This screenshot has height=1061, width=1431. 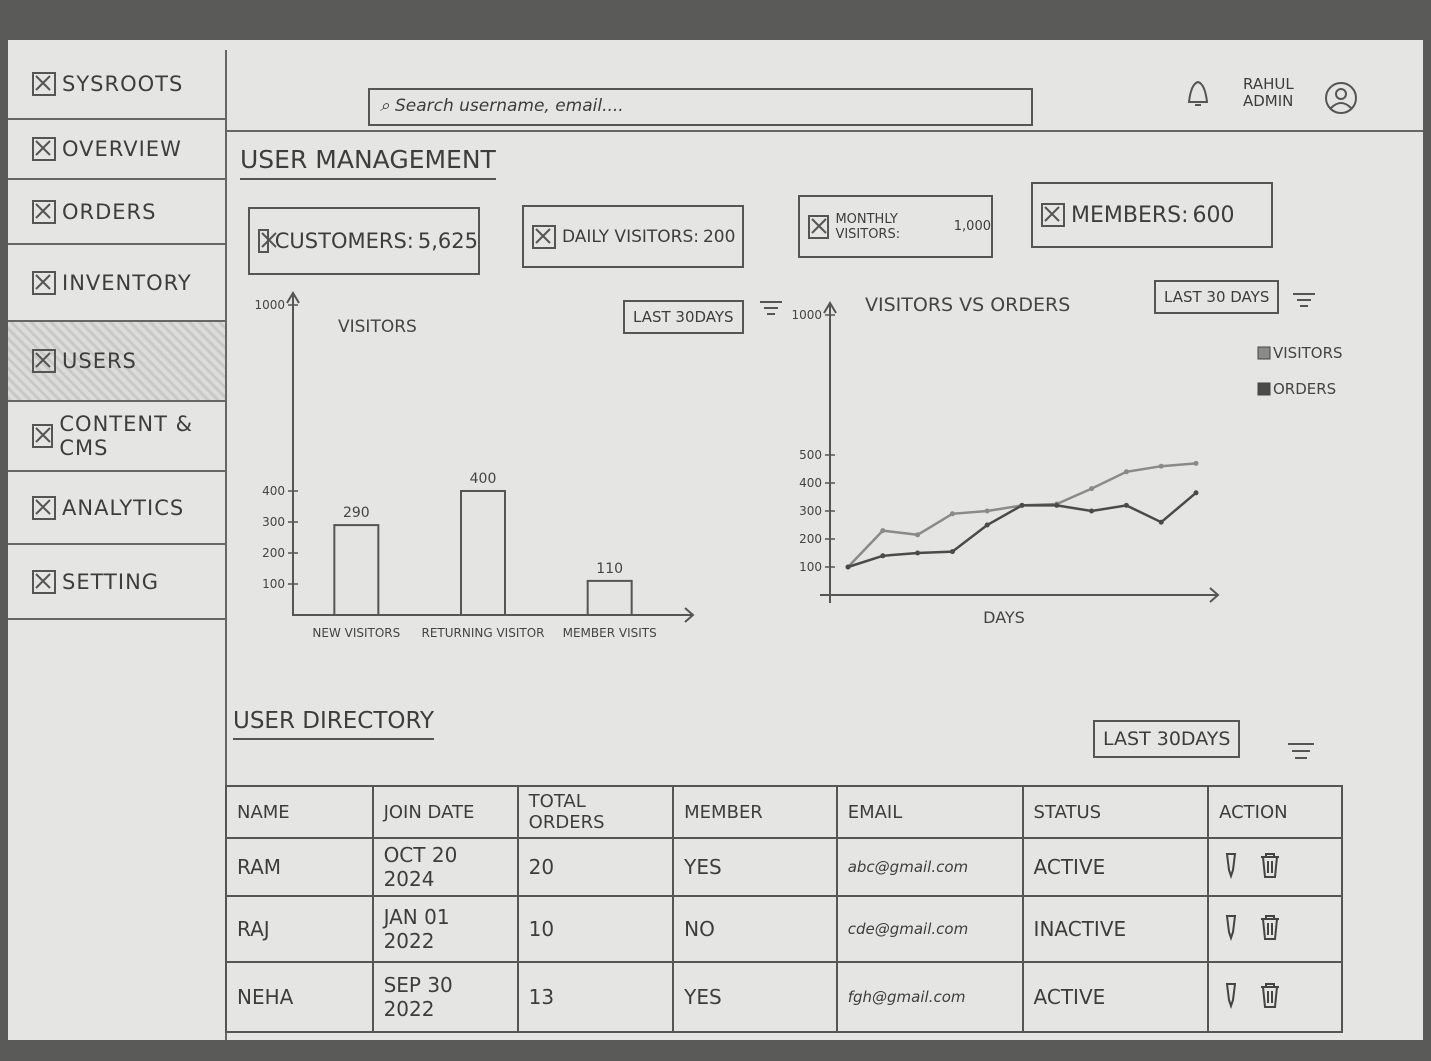 What do you see at coordinates (895, 226) in the screenshot?
I see `stat-card: MONTHLY VISITORS: 1,000` at bounding box center [895, 226].